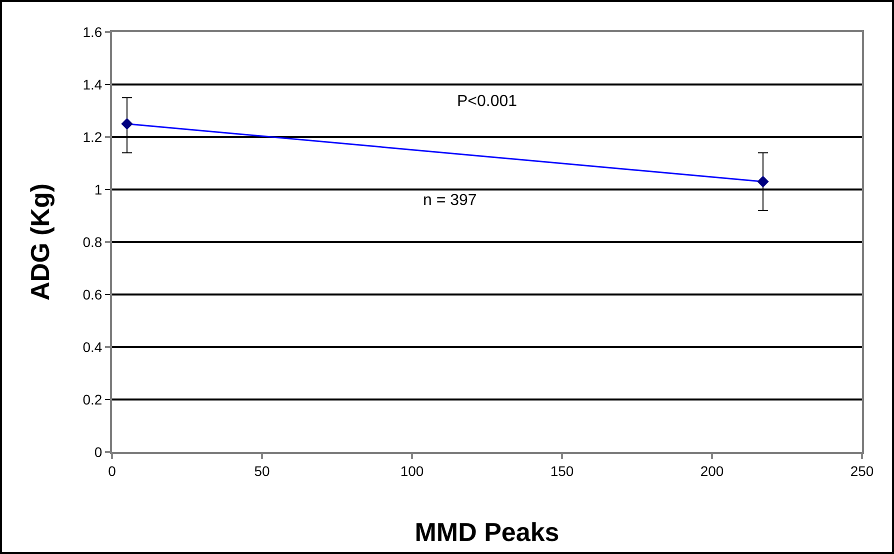 The image size is (894, 554). I want to click on y-tick-label: 0.2, so click(92, 399).